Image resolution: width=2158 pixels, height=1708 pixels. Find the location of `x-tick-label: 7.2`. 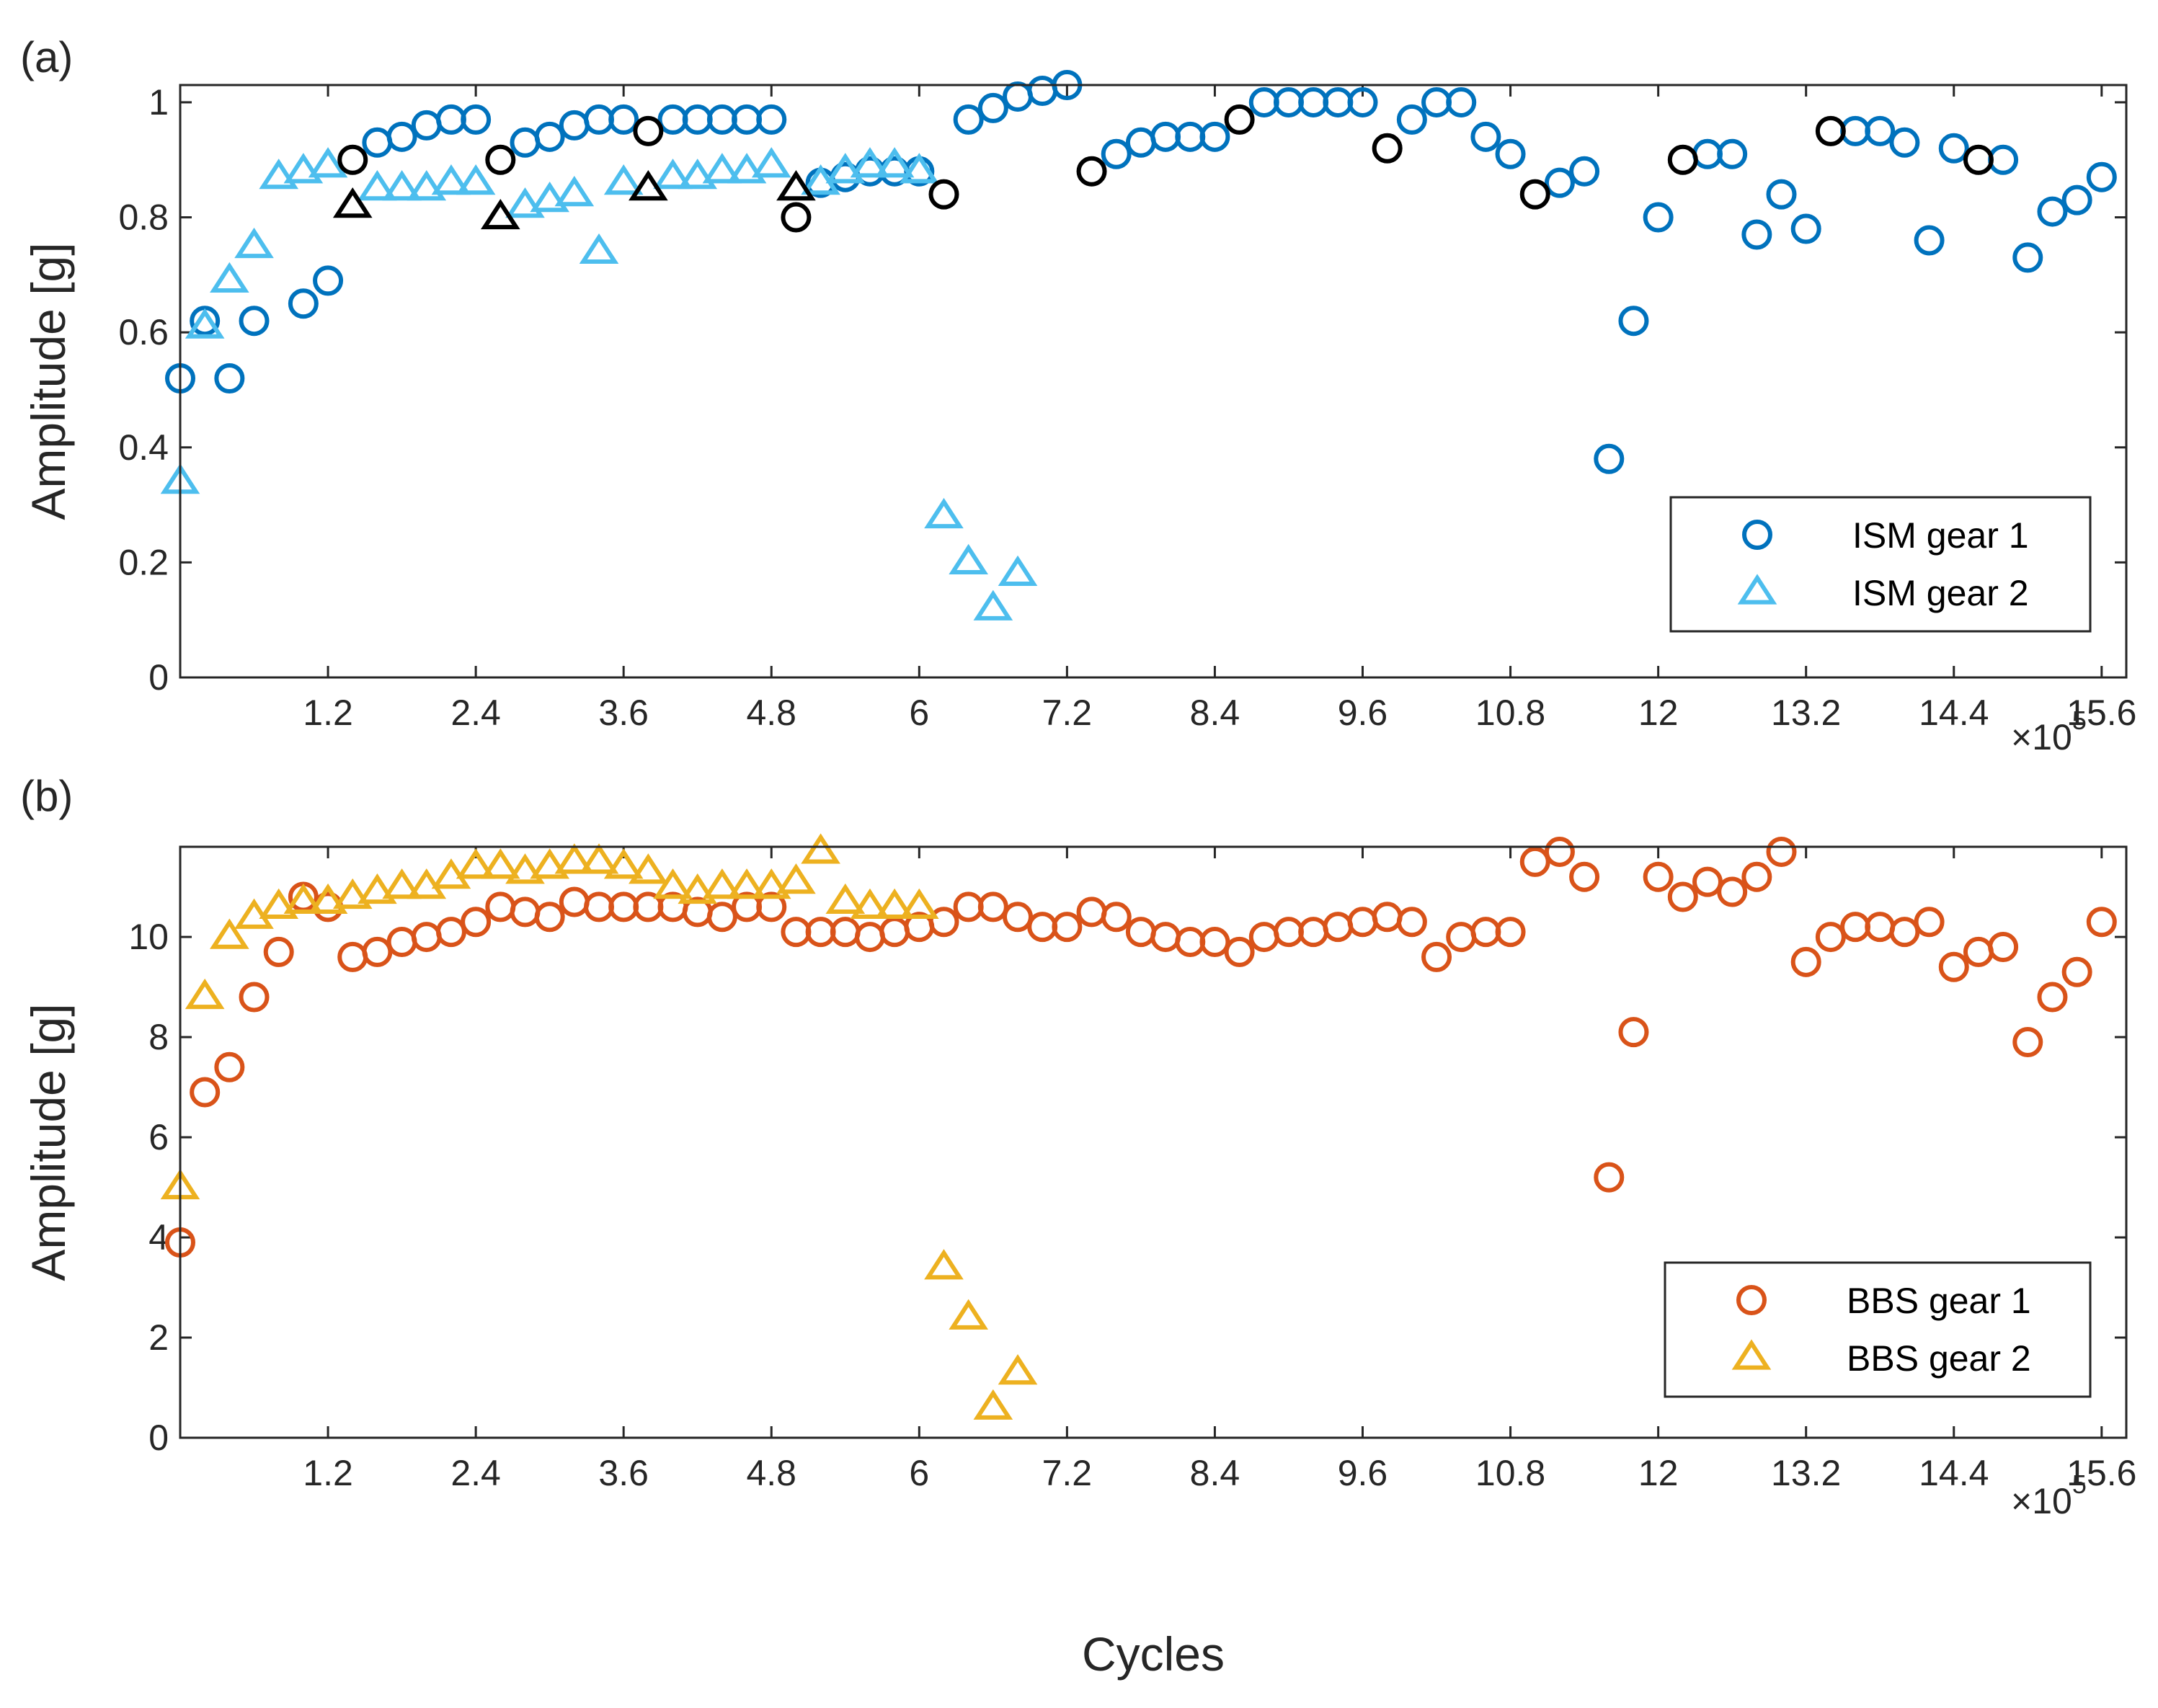

x-tick-label: 7.2 is located at coordinates (1067, 713).